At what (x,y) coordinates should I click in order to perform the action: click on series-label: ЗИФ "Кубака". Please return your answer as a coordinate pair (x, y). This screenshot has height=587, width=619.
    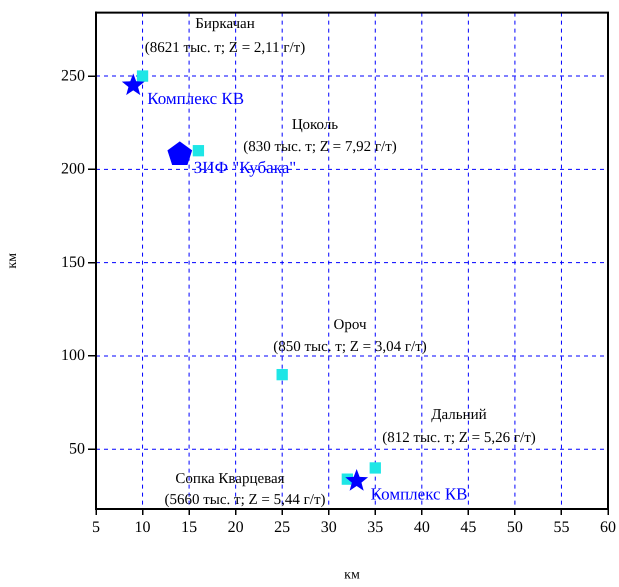
    Looking at the image, I should click on (245, 167).